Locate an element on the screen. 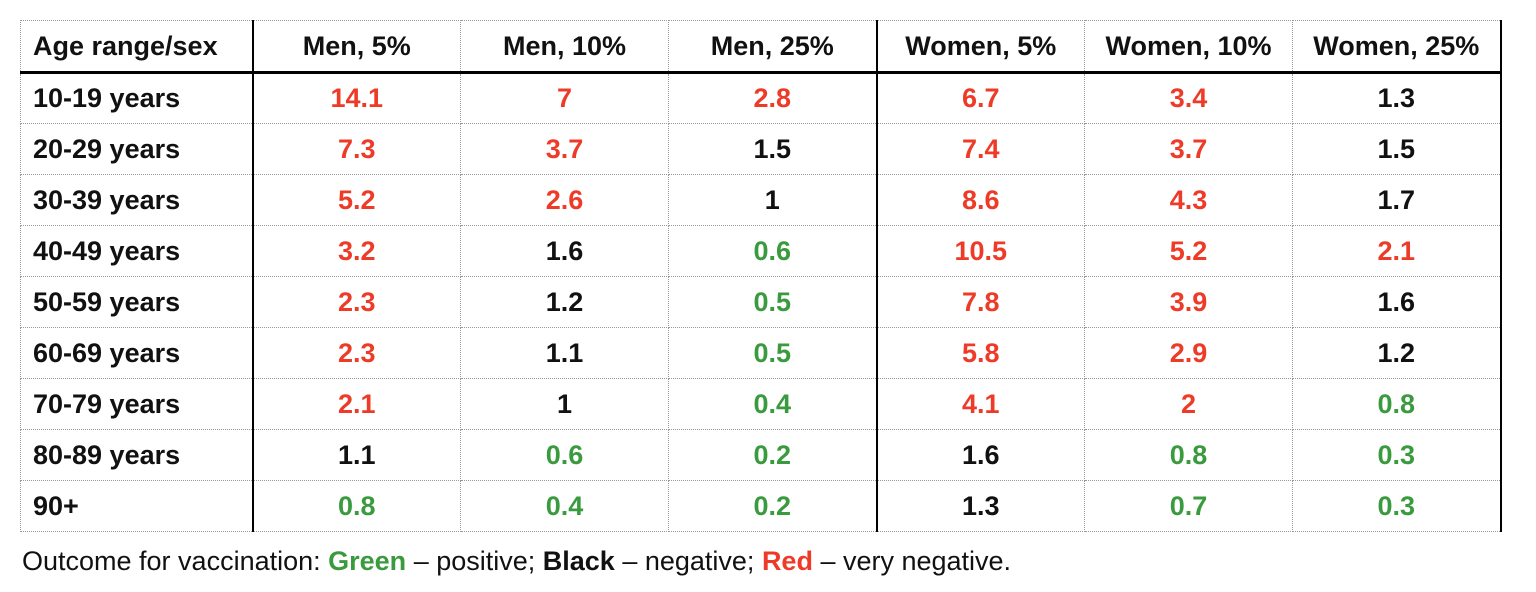 This screenshot has height=592, width=1536. table-row: 40-49 years 3.2 1.6 0.6 10.5 5.2 2.1 is located at coordinates (761, 251).